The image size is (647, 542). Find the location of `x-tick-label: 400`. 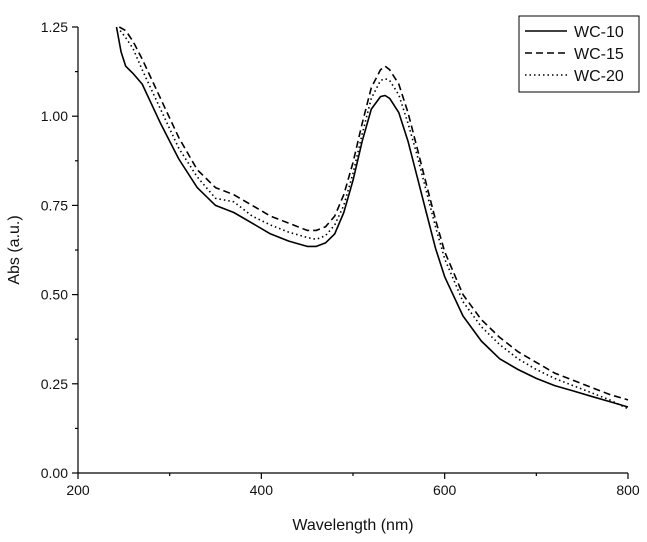

x-tick-label: 400 is located at coordinates (262, 490).